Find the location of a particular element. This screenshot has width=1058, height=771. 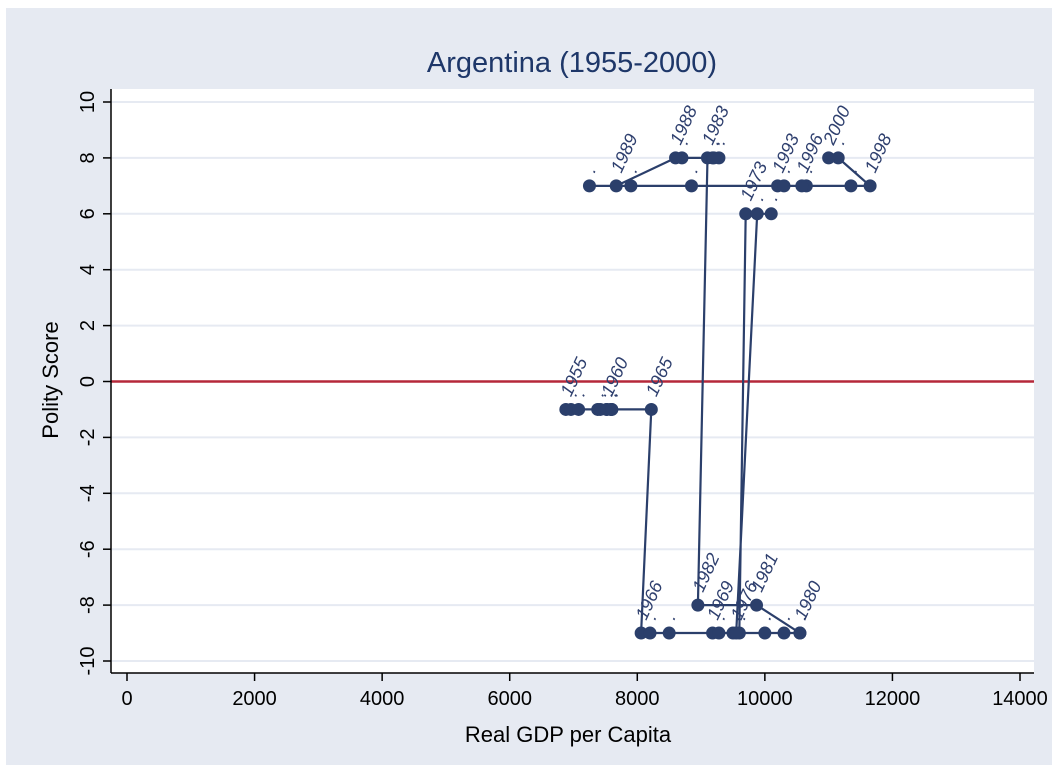

data-point-1990 is located at coordinates (589, 186).